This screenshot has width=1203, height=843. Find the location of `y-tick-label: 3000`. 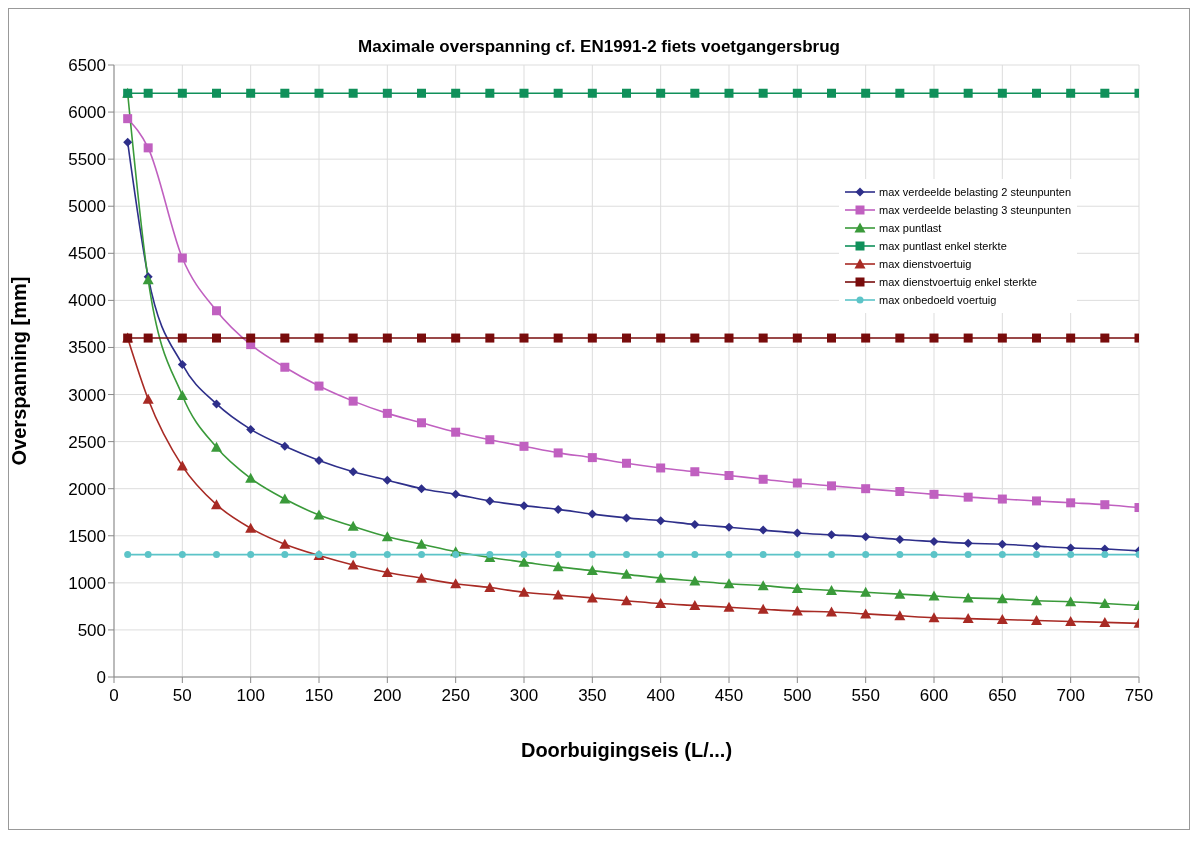

y-tick-label: 3000 is located at coordinates (87, 395).